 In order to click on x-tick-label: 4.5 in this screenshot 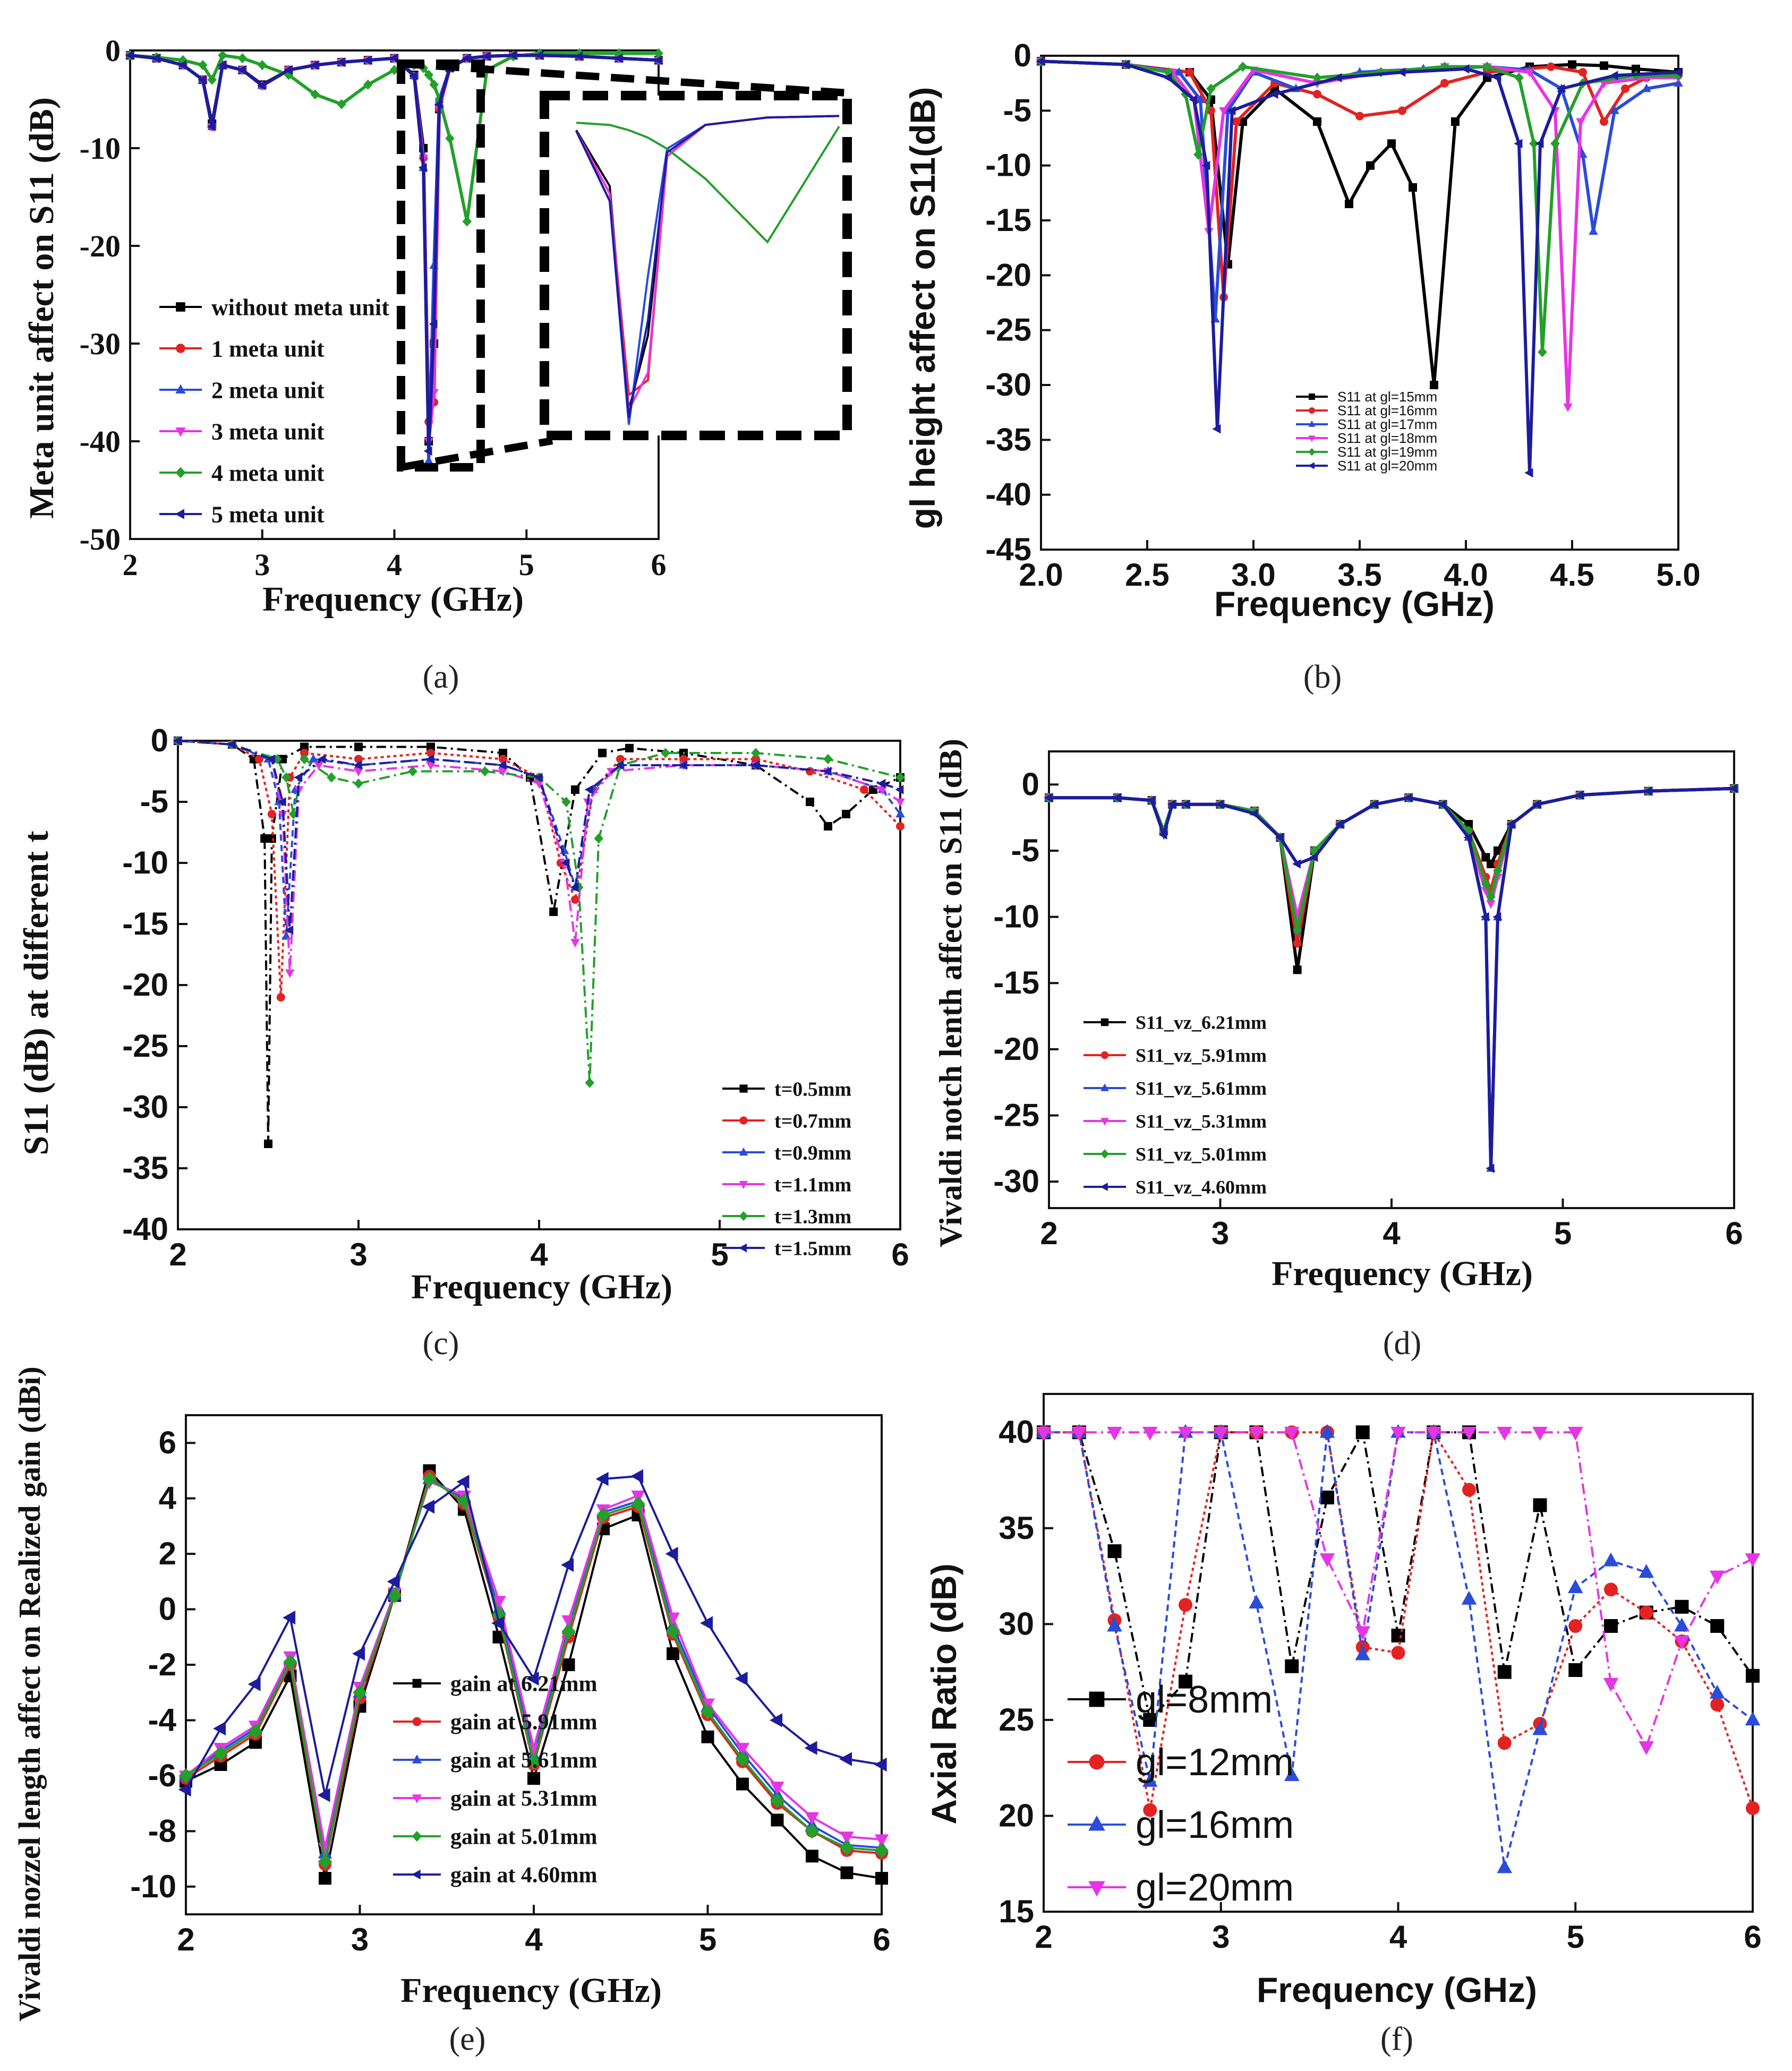, I will do `click(1572, 575)`.